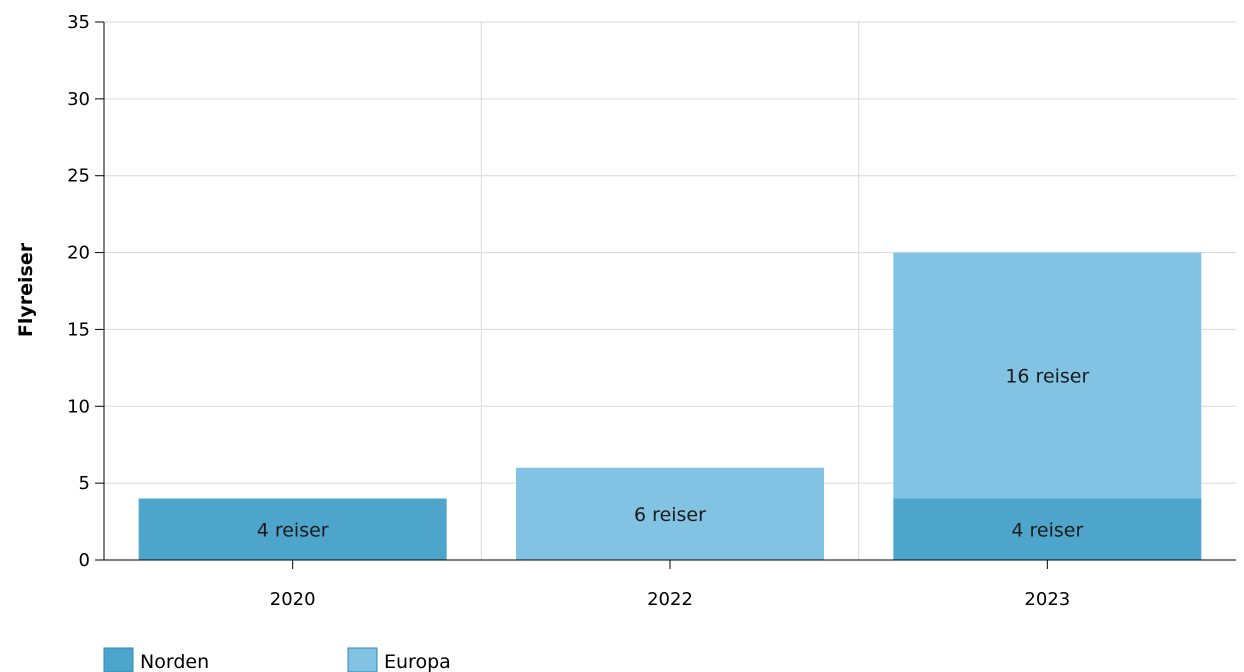  Describe the element at coordinates (78, 99) in the screenshot. I see `y-tick-label: 30` at that location.